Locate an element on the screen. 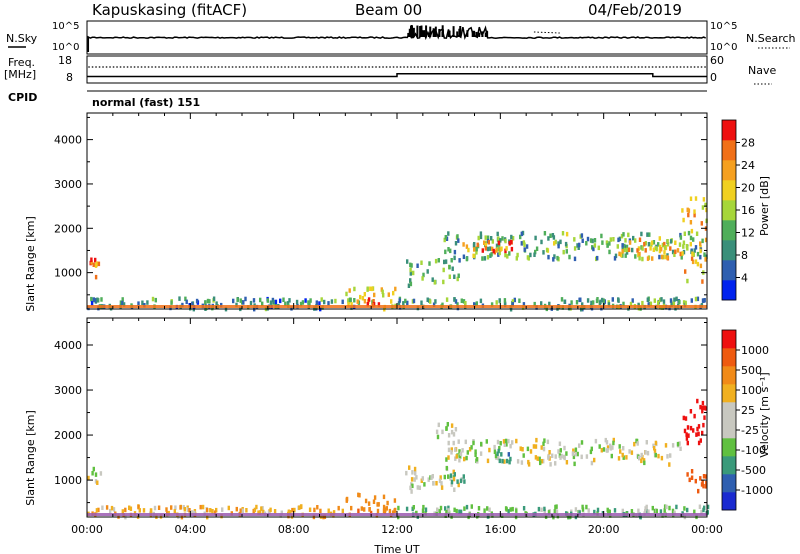  colorbar-tick-label: -500 is located at coordinates (753, 470).